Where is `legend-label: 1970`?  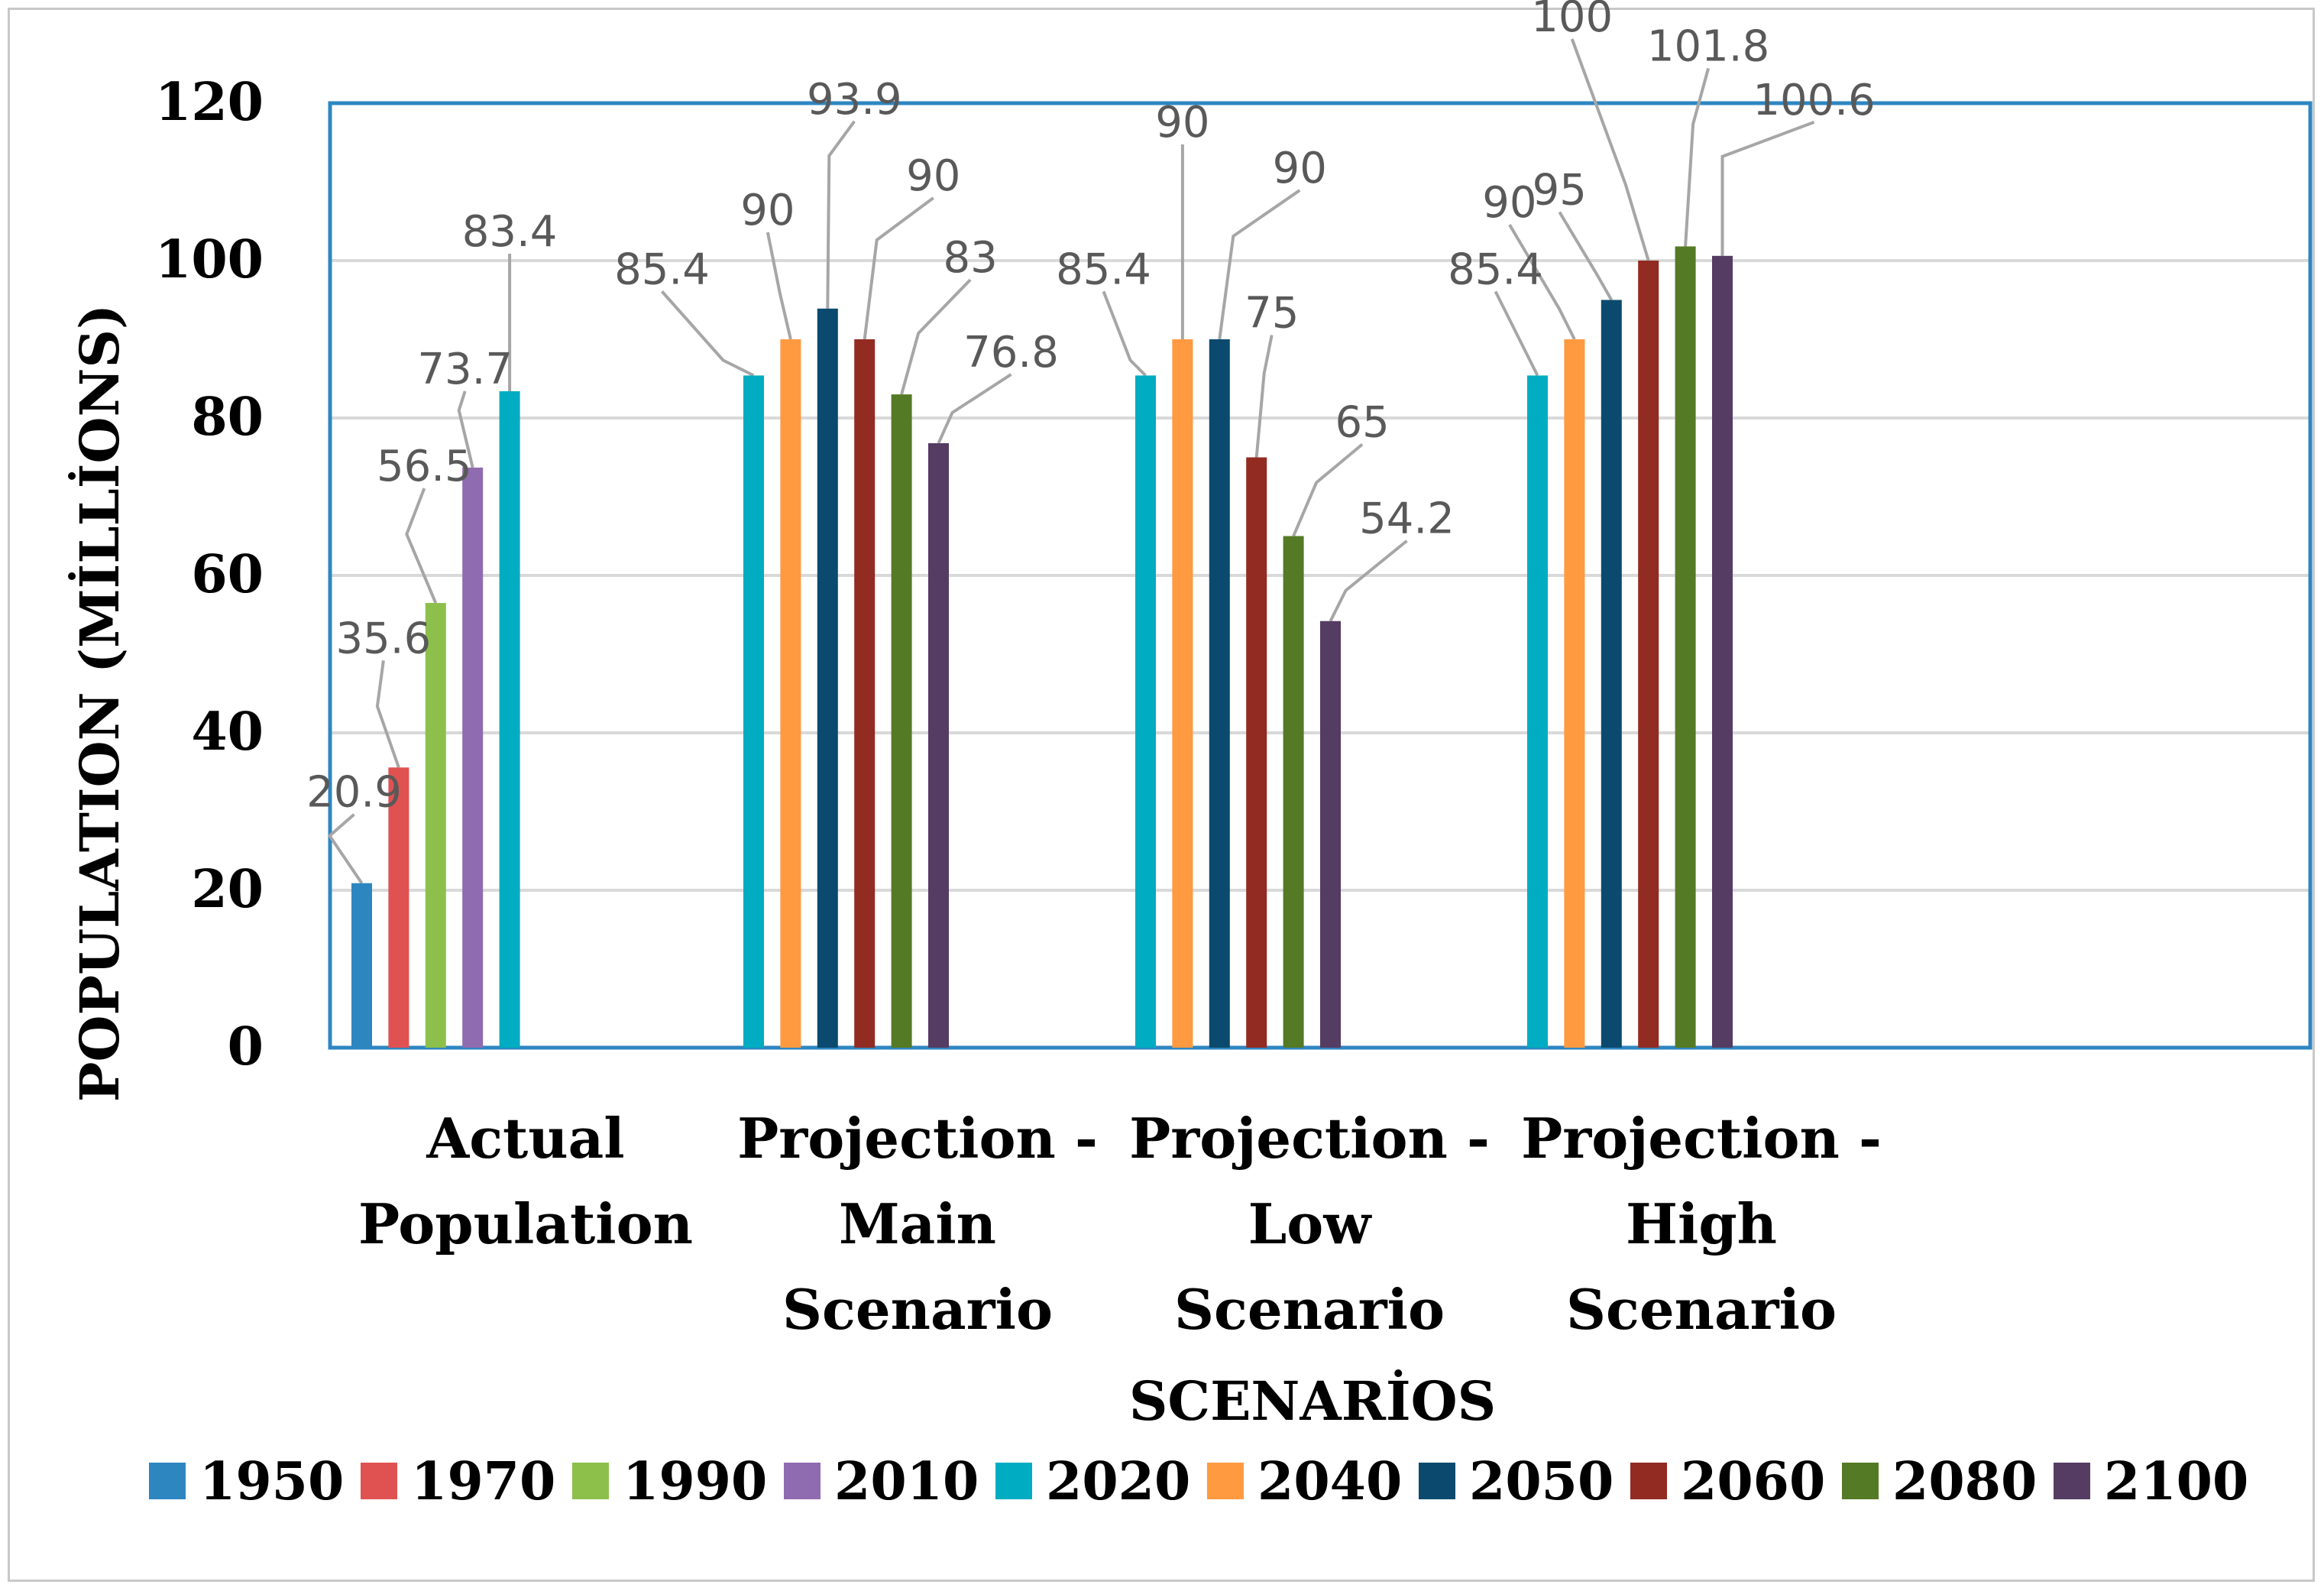
legend-label: 1970 is located at coordinates (483, 1482).